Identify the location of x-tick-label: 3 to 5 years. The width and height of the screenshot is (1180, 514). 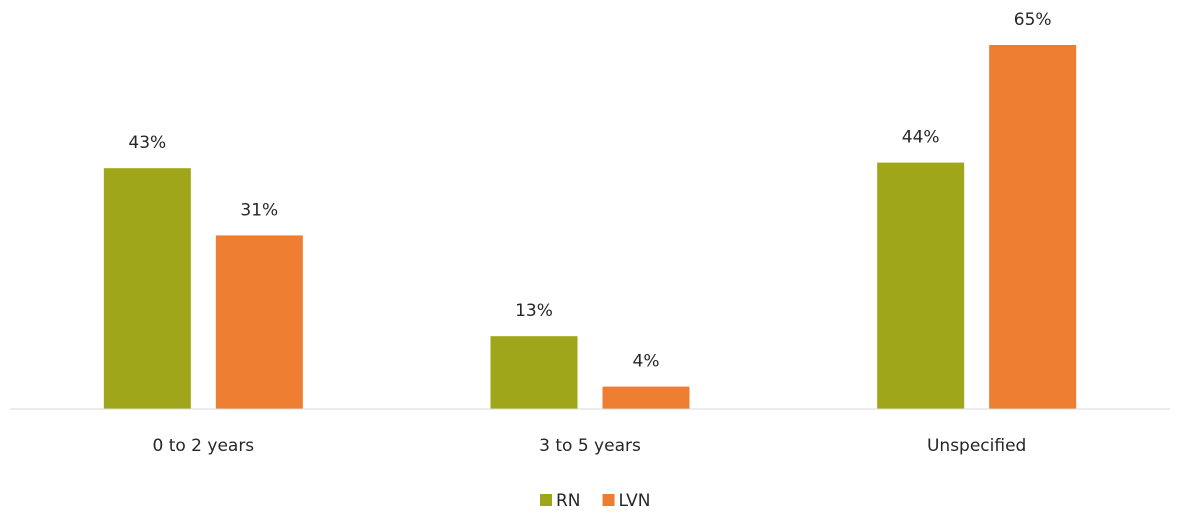
(590, 446).